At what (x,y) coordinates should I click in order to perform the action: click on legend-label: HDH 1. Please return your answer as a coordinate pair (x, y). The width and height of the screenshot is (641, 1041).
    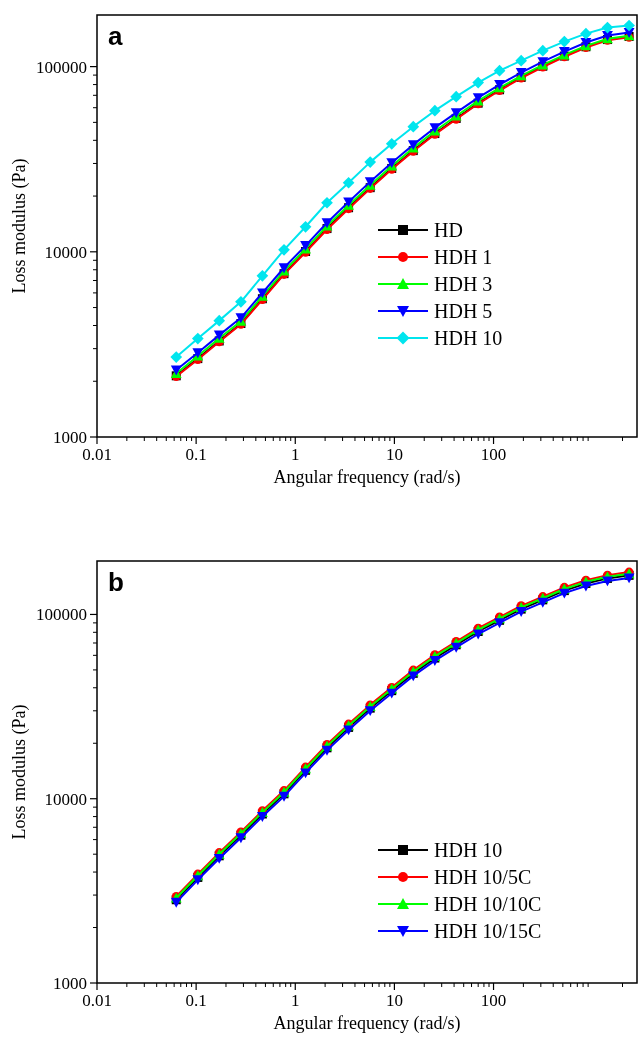
    Looking at the image, I should click on (463, 257).